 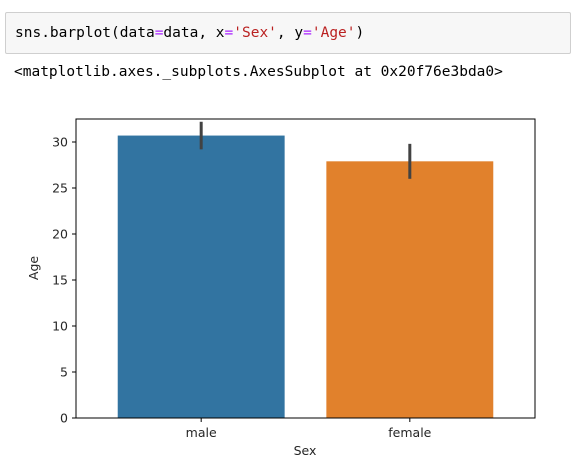 What do you see at coordinates (33, 268) in the screenshot?
I see `y-axis-label: Age` at bounding box center [33, 268].